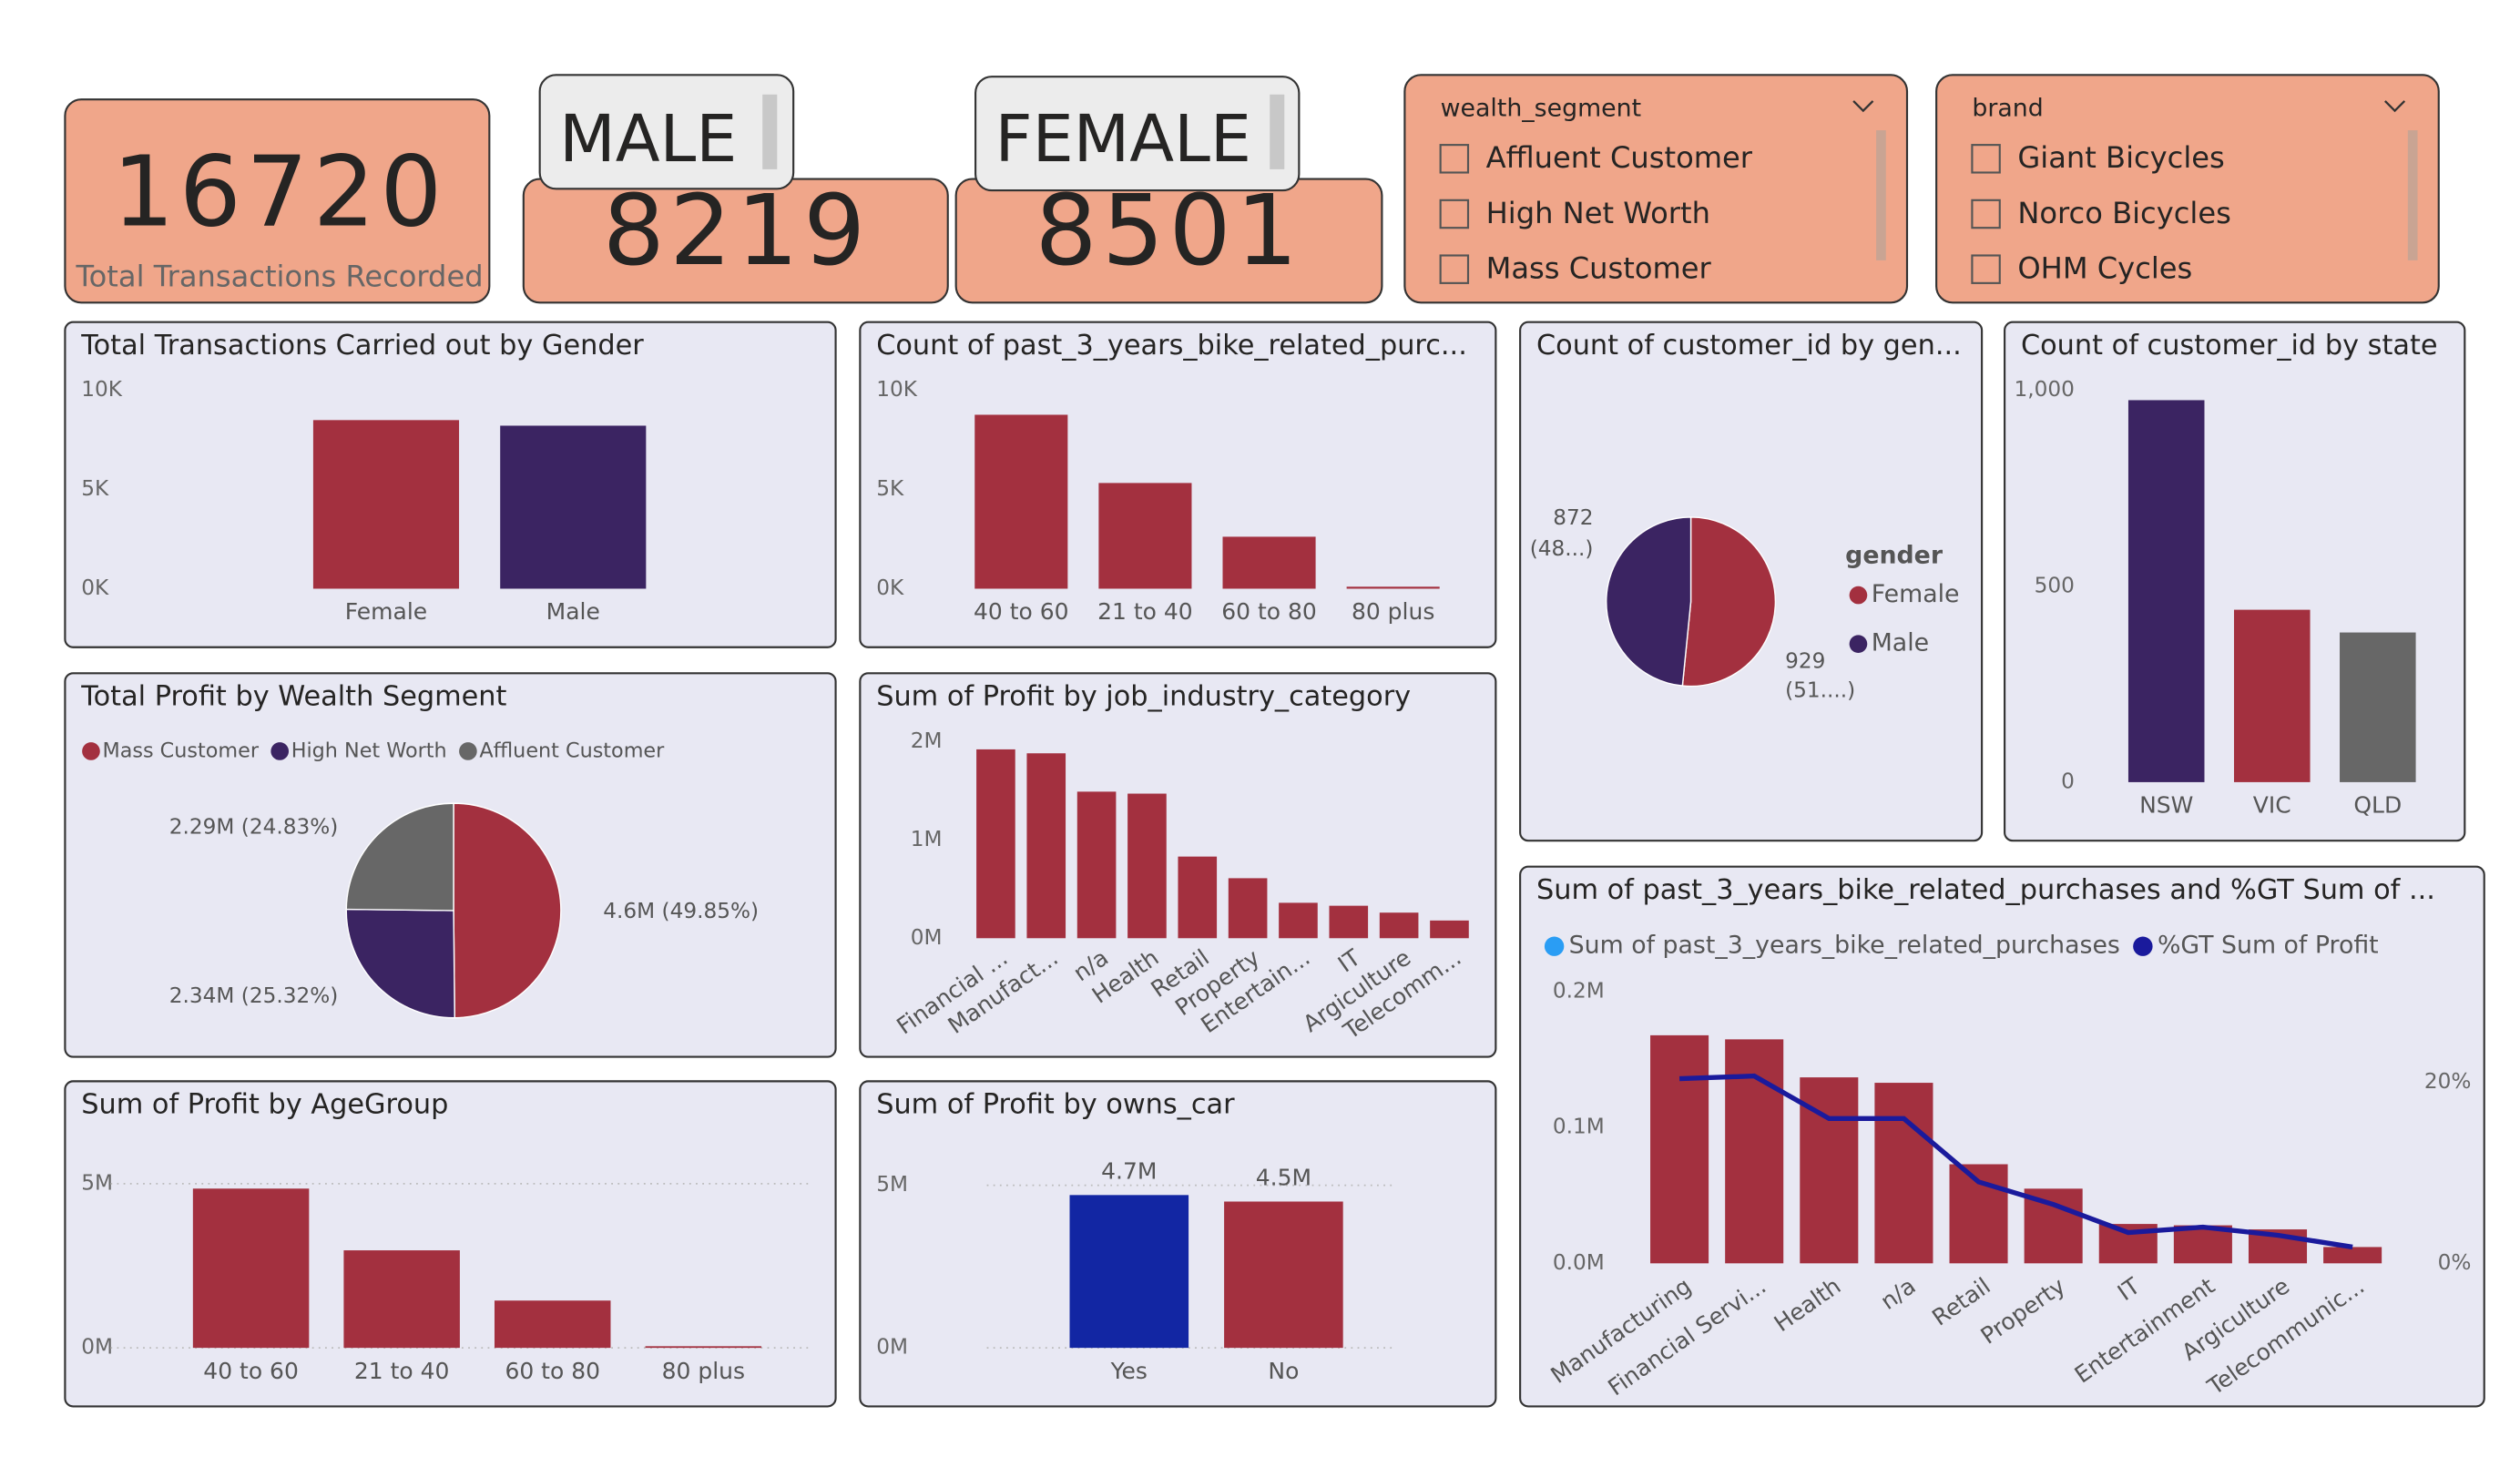 The image size is (2520, 1457). Describe the element at coordinates (386, 612) in the screenshot. I see `x-tick-label: Female` at that location.